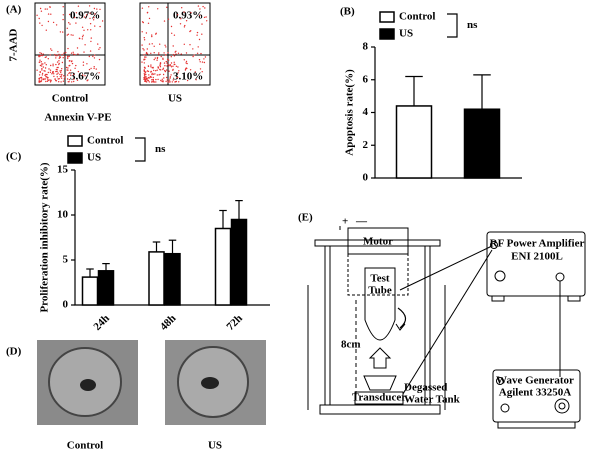  Describe the element at coordinates (234, 322) in the screenshot. I see `x-tick-label: 72h` at that location.